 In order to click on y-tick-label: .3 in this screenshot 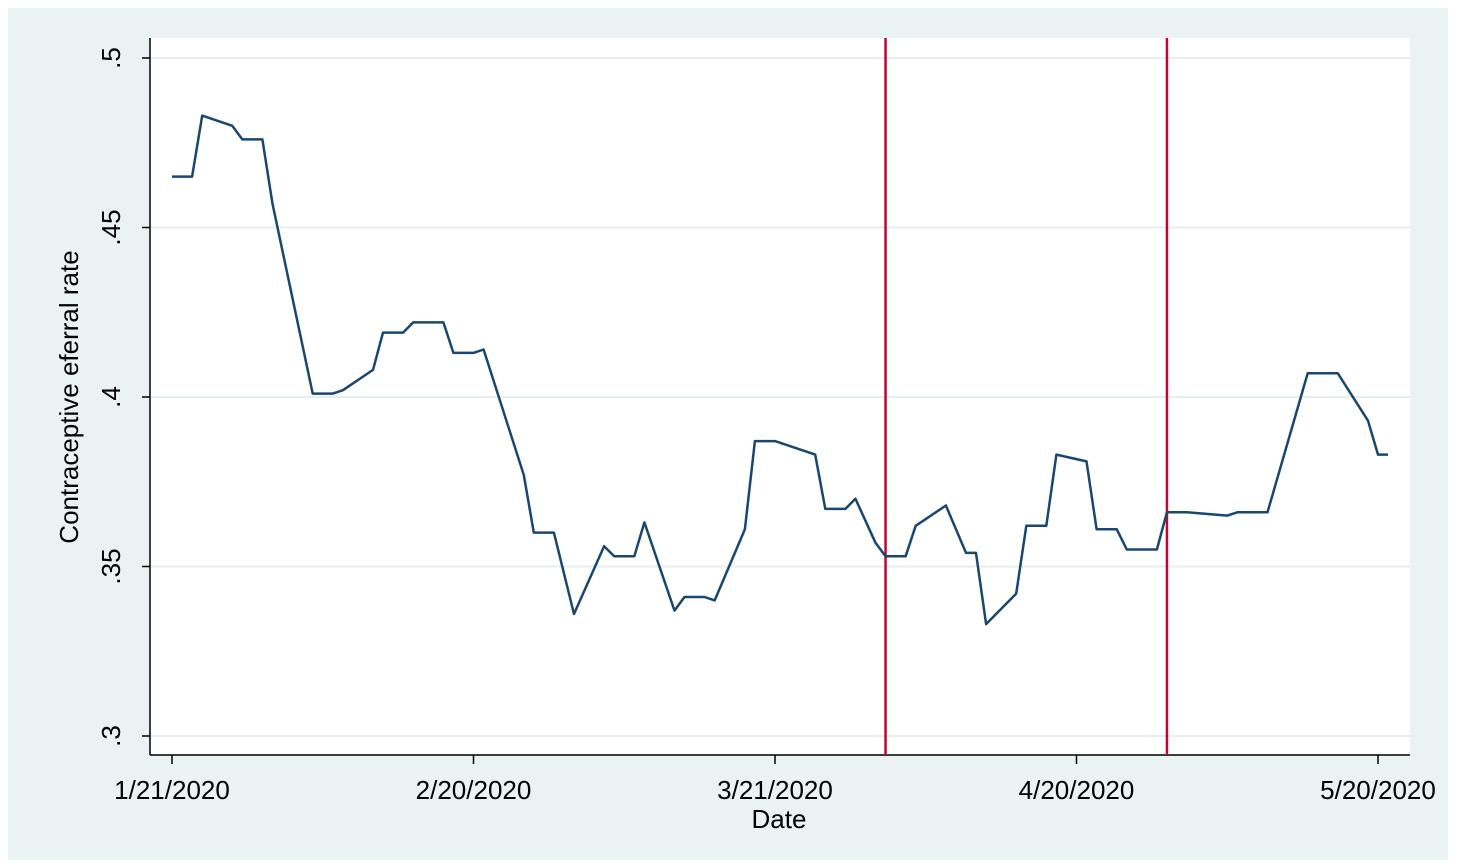, I will do `click(111, 736)`.